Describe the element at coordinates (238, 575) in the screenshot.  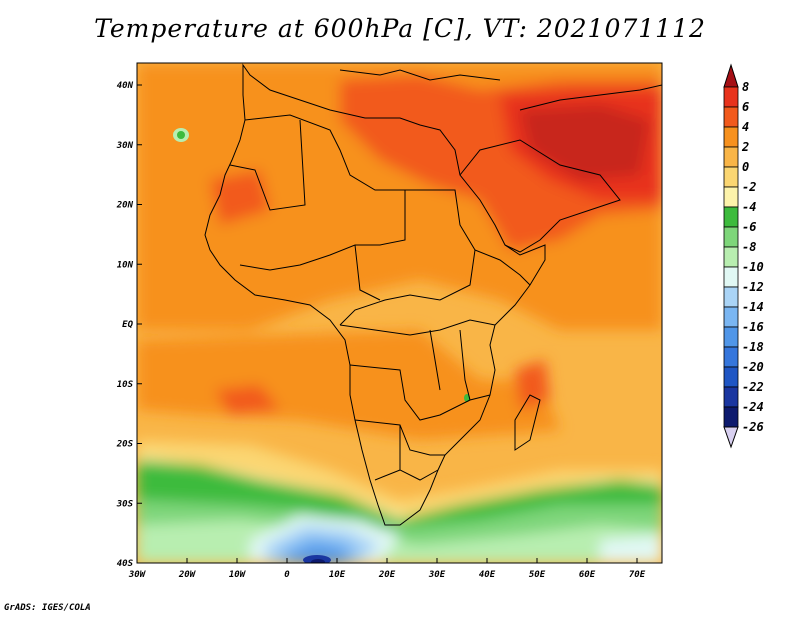
I see `lon-tick-label: 10W` at that location.